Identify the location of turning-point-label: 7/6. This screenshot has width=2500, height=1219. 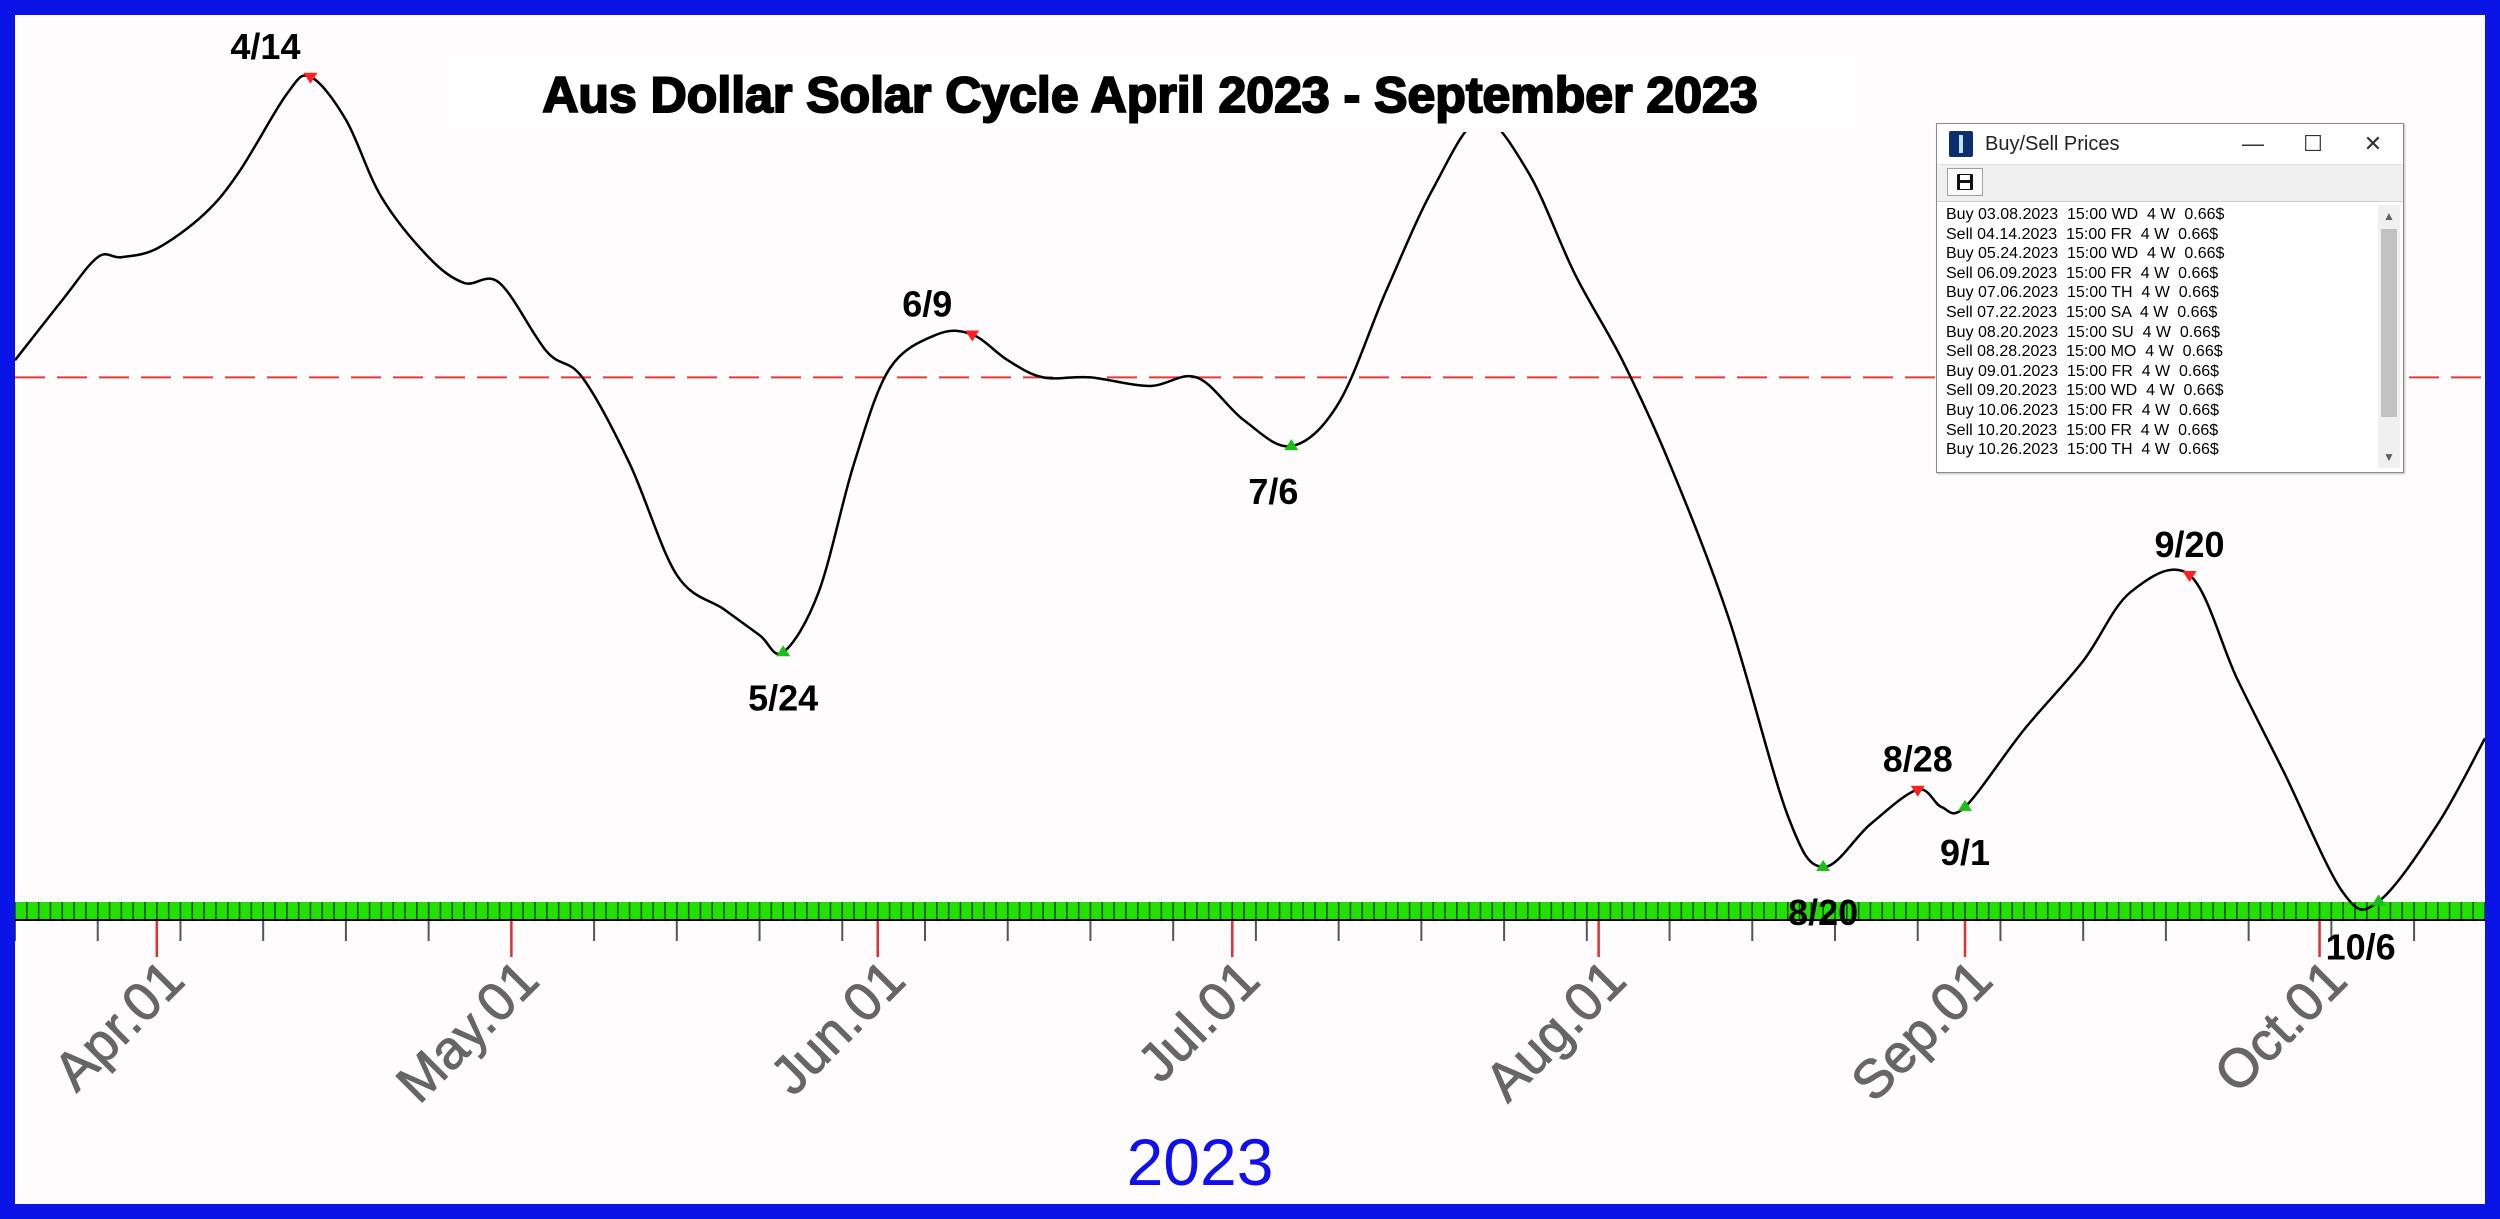
(1273, 491).